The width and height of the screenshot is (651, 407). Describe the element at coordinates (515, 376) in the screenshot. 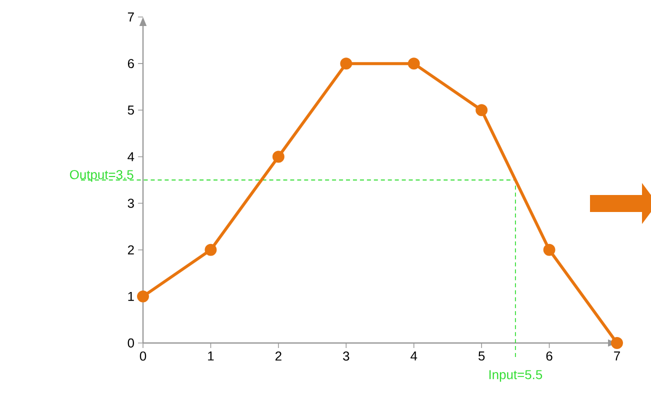

I see `ref-line-label: Input=5.5` at that location.